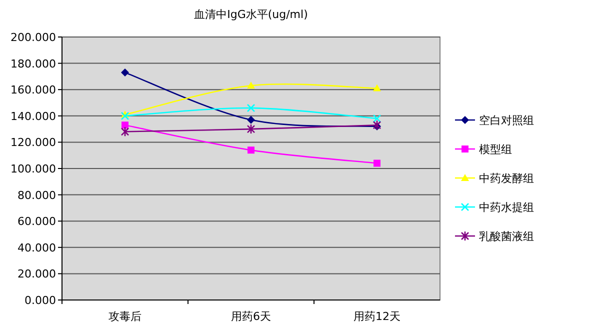 The image size is (589, 332). I want to click on y-tick-label: 180.000, so click(33, 63).